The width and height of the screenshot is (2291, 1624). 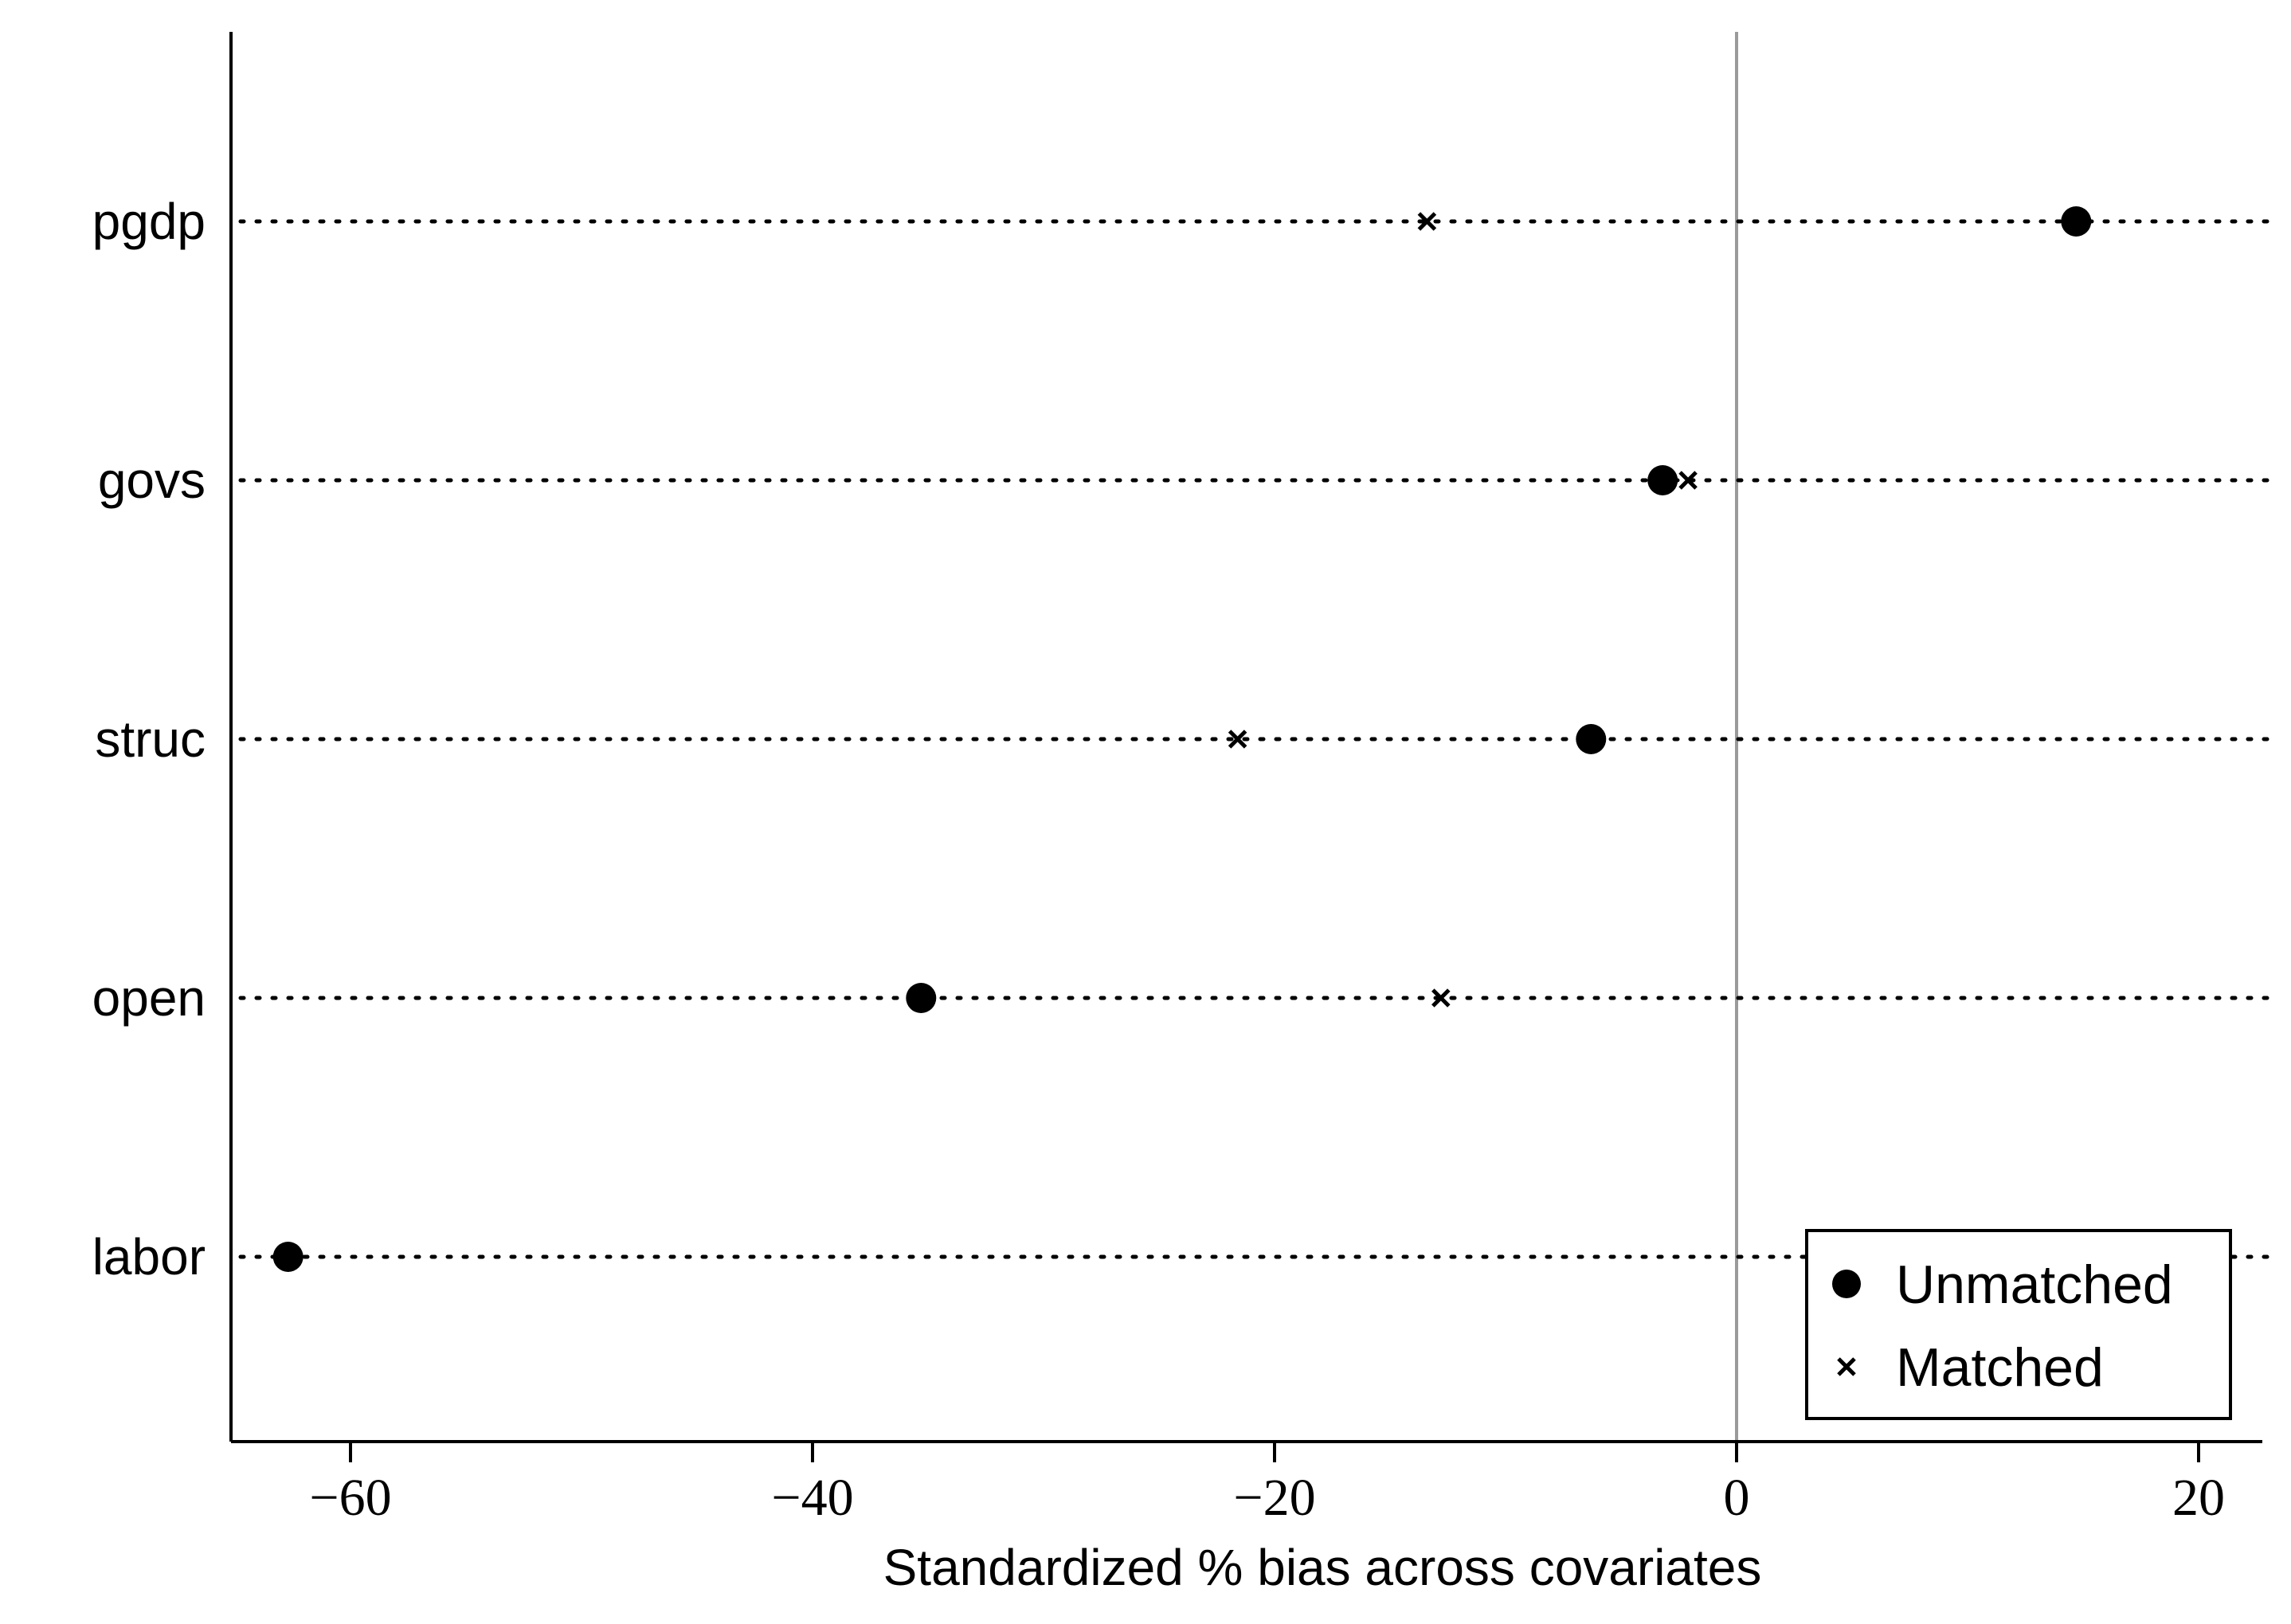 I want to click on point-unmatched-open, so click(x=921, y=998).